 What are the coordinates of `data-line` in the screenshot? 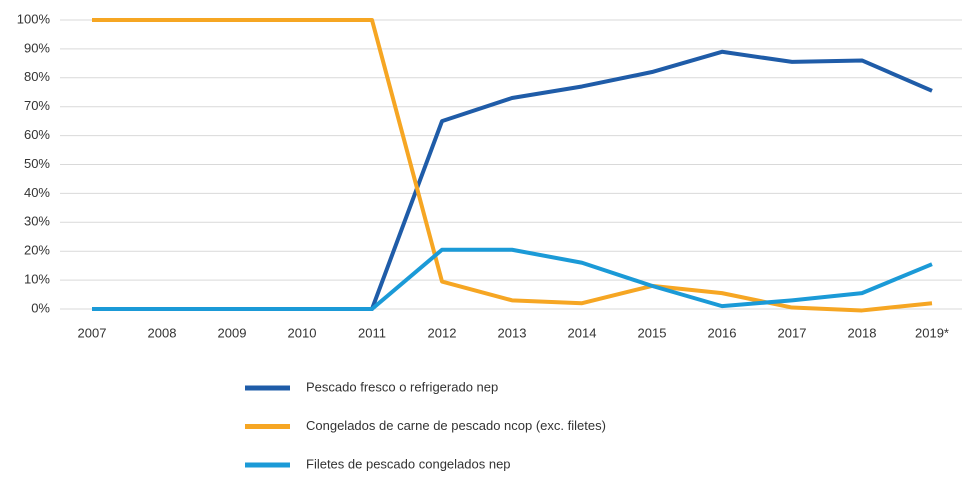 It's located at (512, 279).